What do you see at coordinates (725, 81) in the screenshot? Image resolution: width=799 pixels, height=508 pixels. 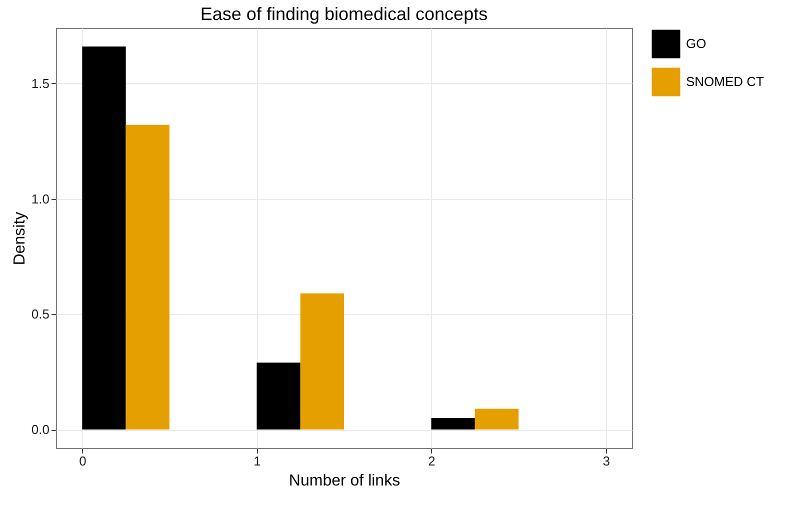 I see `legend-label: SNOMED CT` at bounding box center [725, 81].